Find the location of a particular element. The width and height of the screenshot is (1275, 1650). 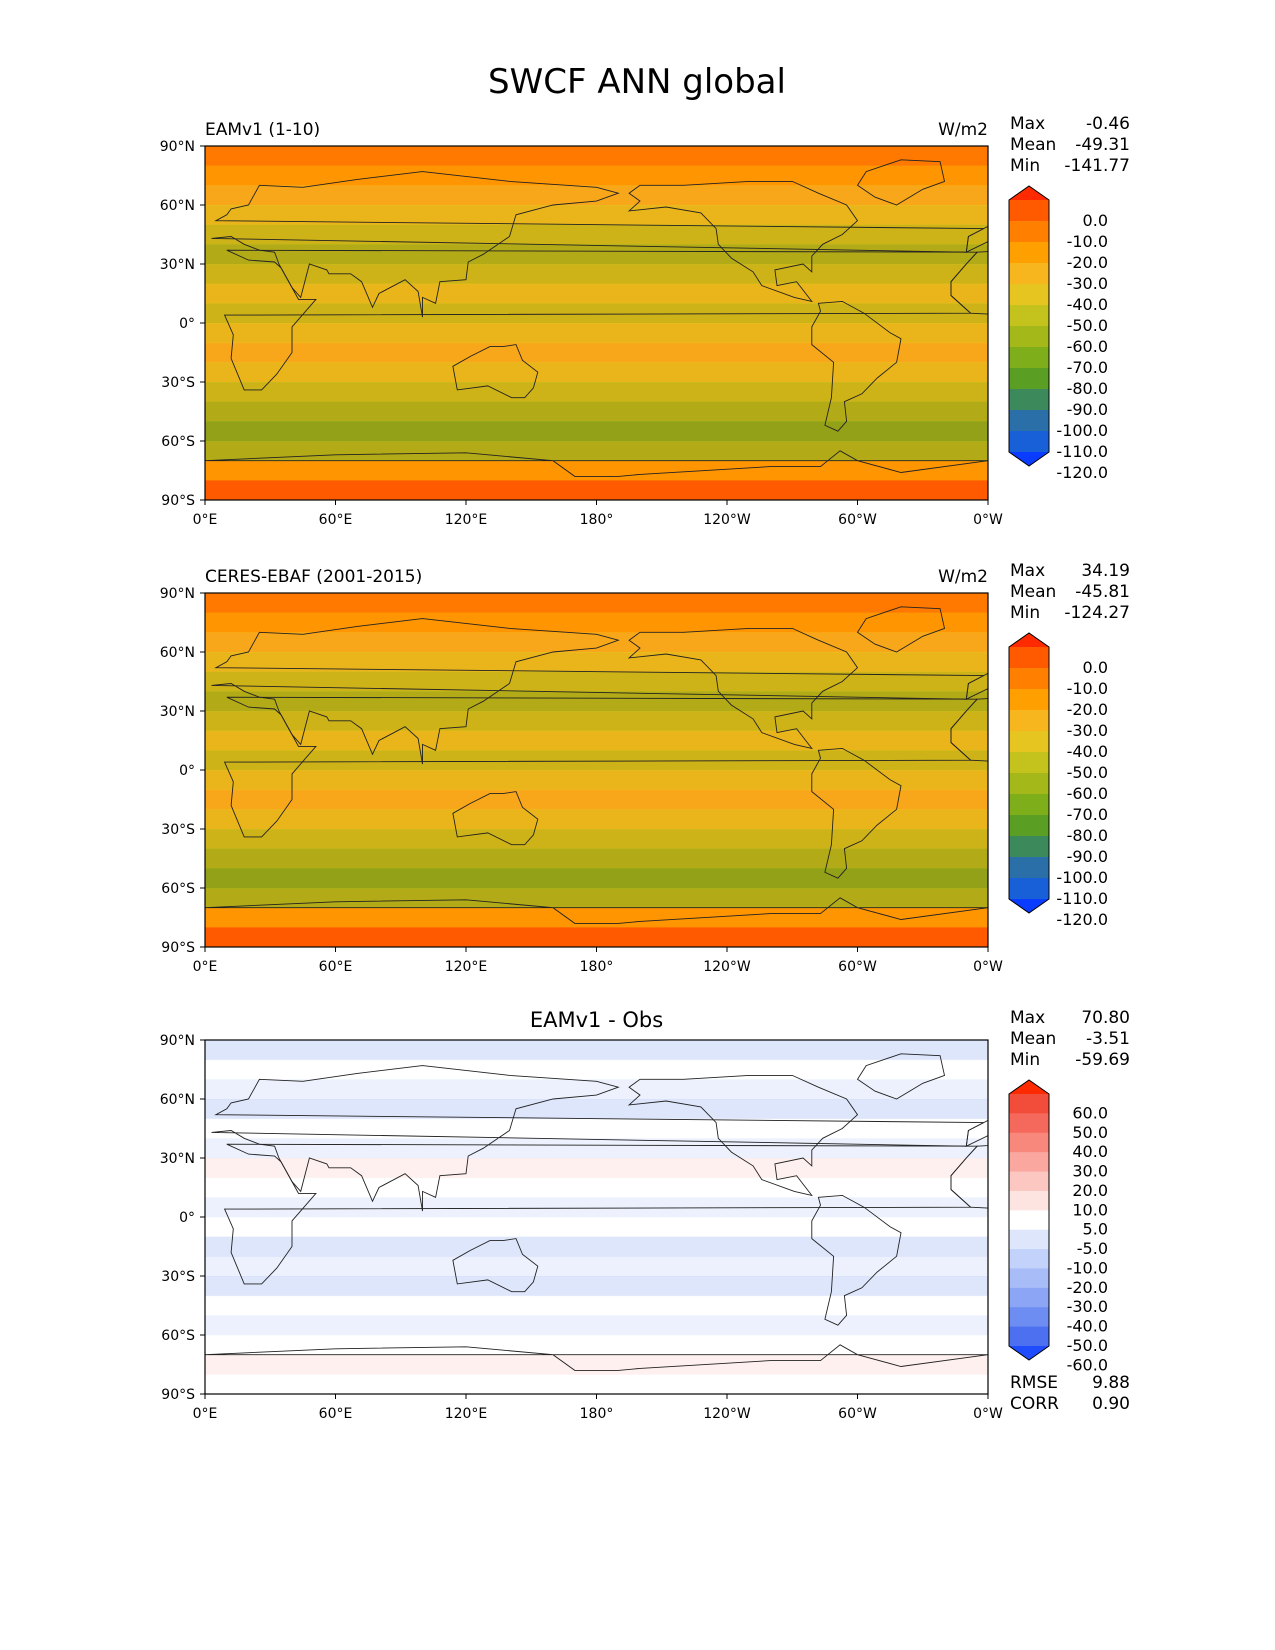

colorbar-label: 40.0 is located at coordinates (1090, 1151).